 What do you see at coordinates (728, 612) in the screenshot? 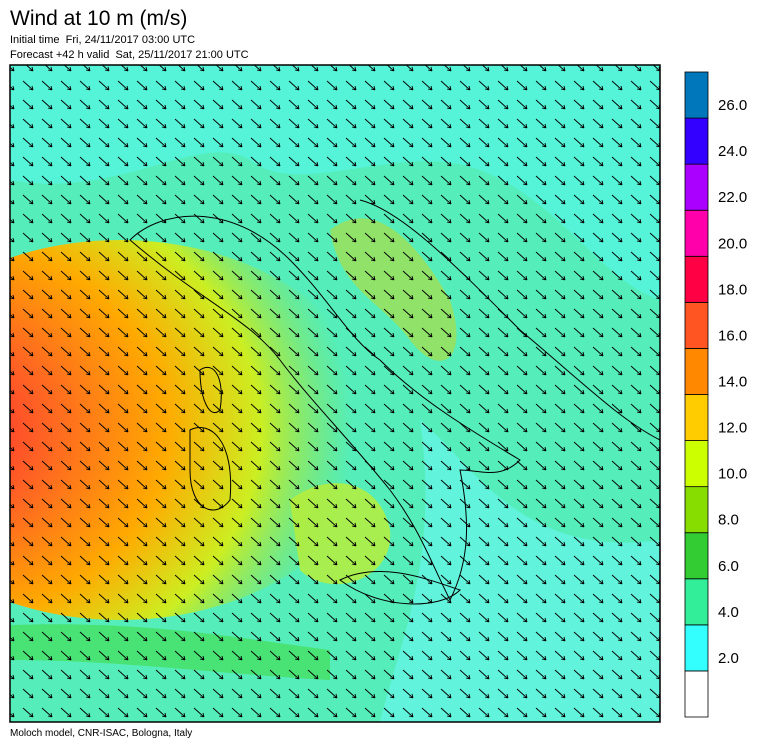
I see `colorbar-label: 4.0` at bounding box center [728, 612].